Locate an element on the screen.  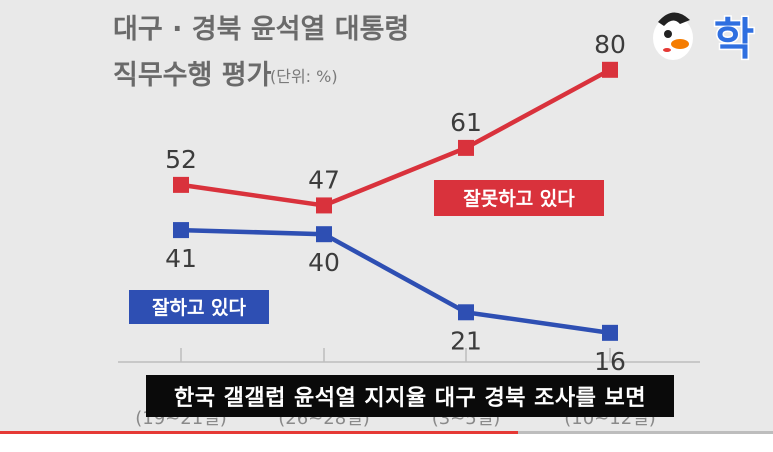
series-label-bad: 잘못하고 있다 is located at coordinates (519, 198).